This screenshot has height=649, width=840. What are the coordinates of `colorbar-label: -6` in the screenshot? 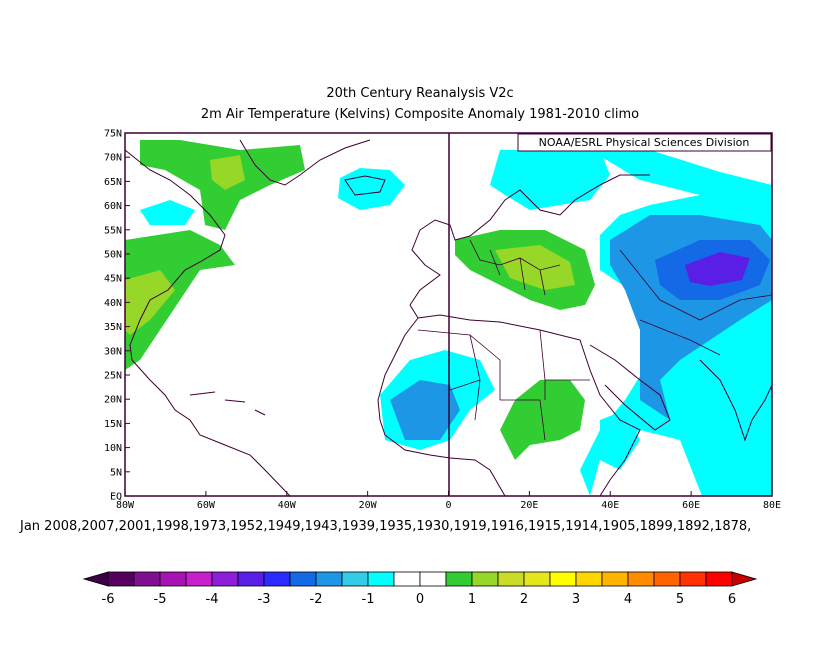 It's located at (108, 599).